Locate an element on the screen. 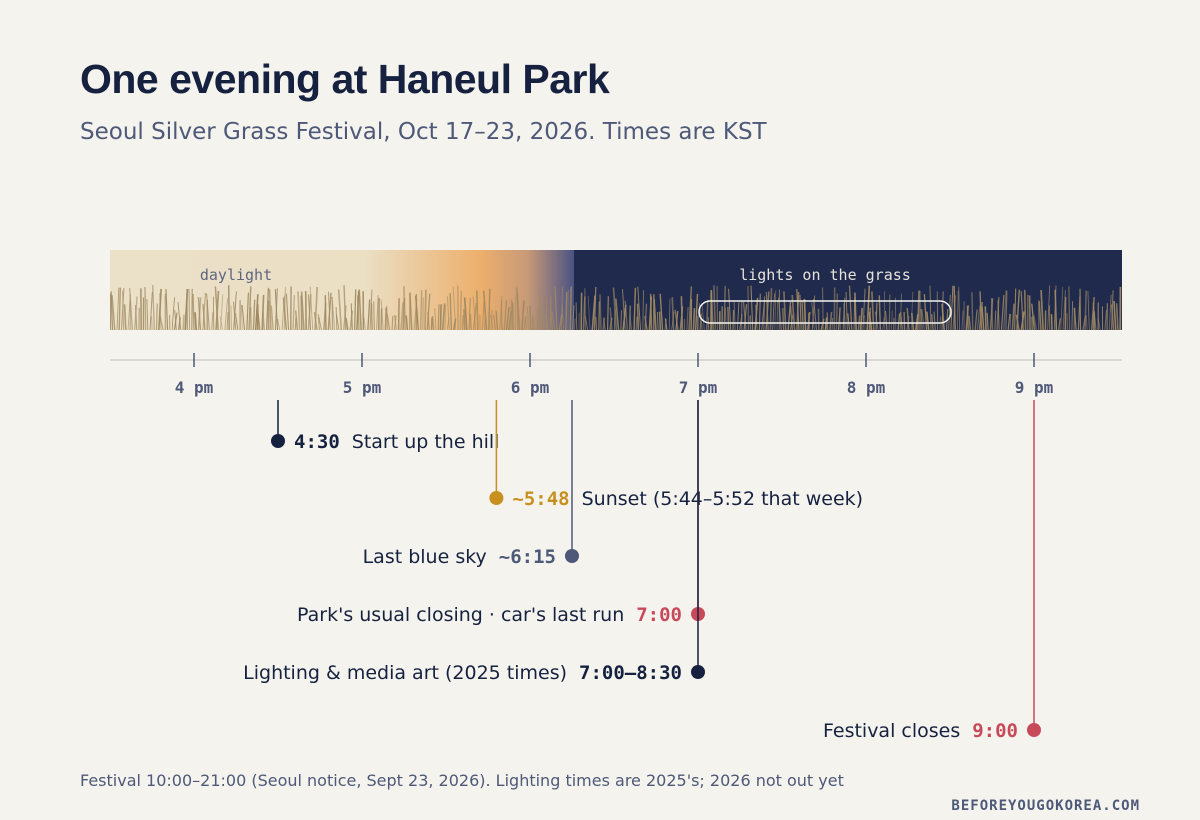  event-time: 7:00–8:30 is located at coordinates (630, 673).